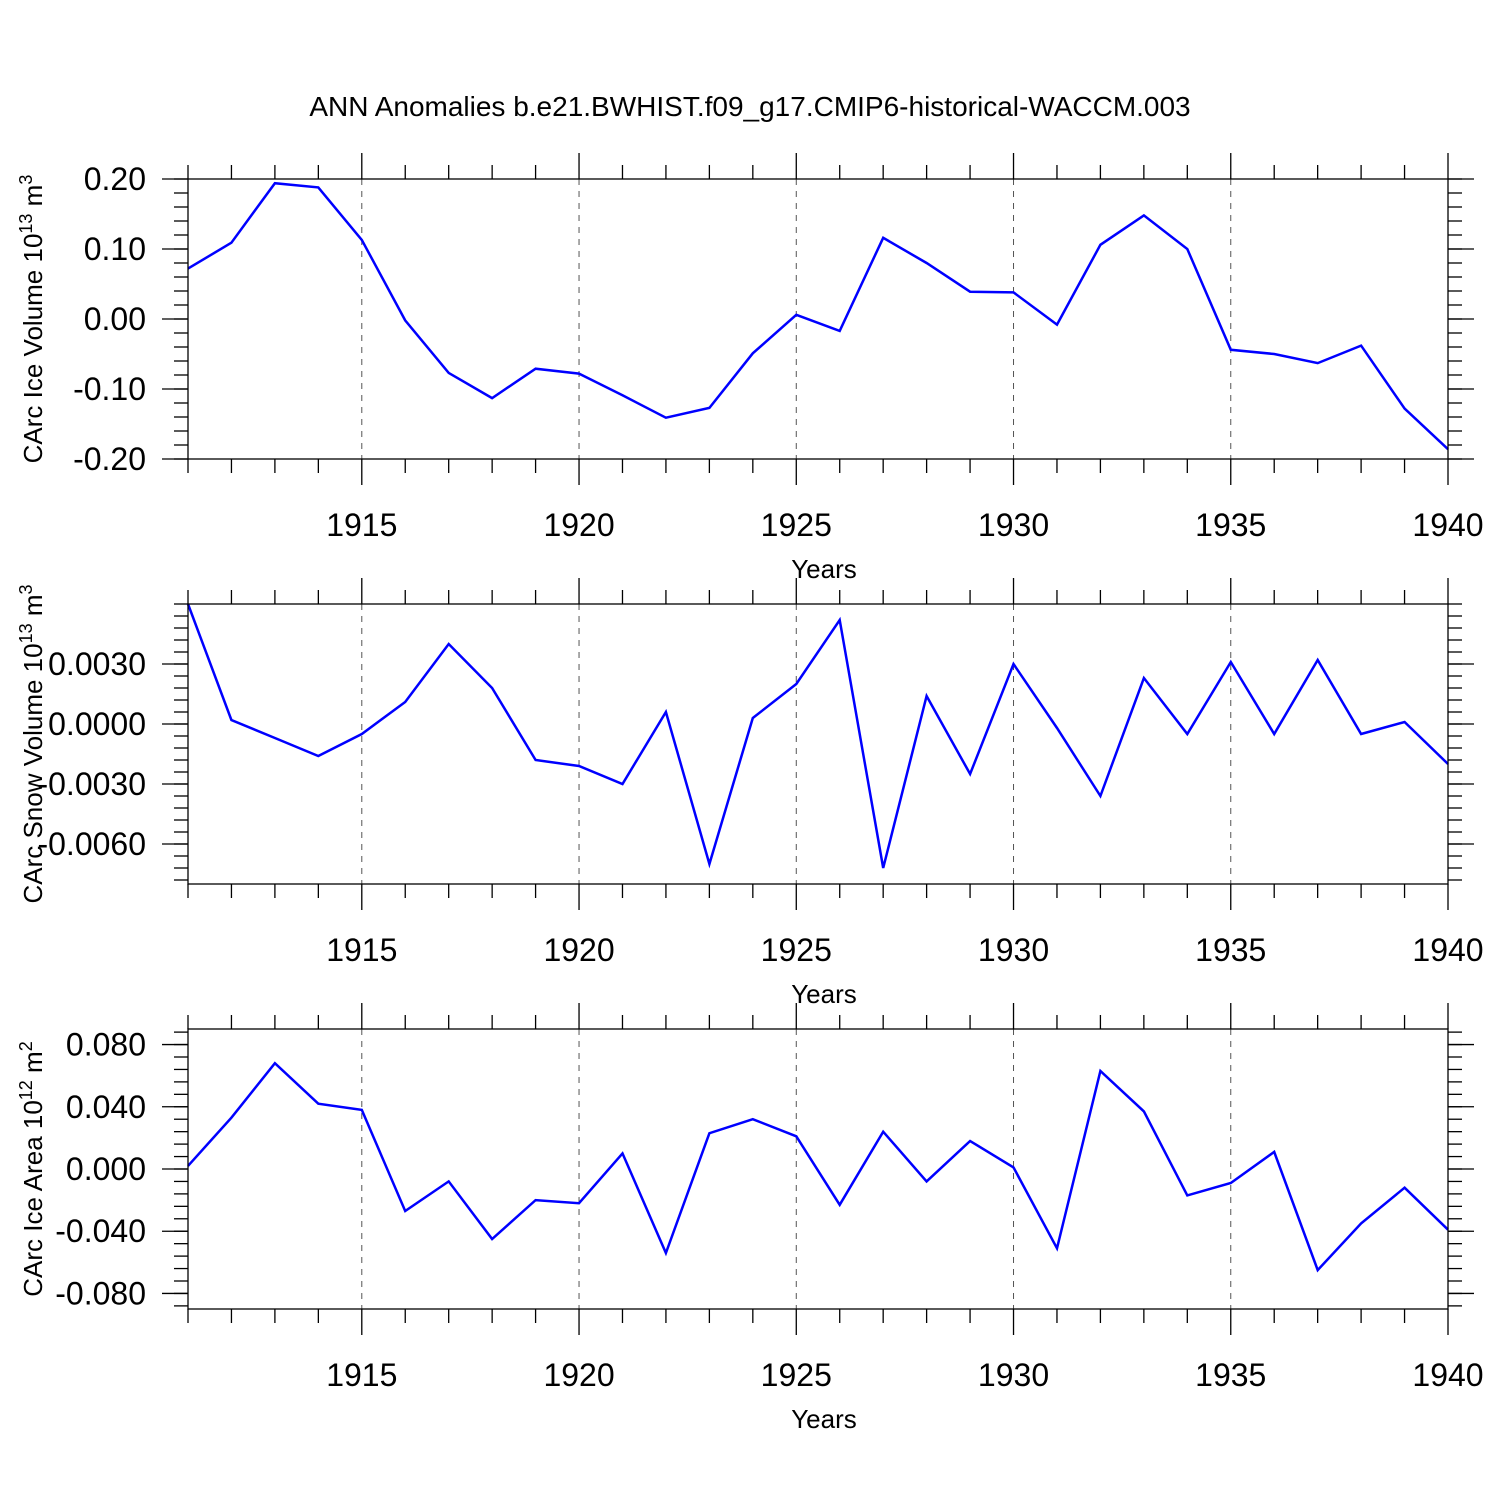 The width and height of the screenshot is (1500, 1500). I want to click on y-tick-label: -0.20, so click(109, 459).